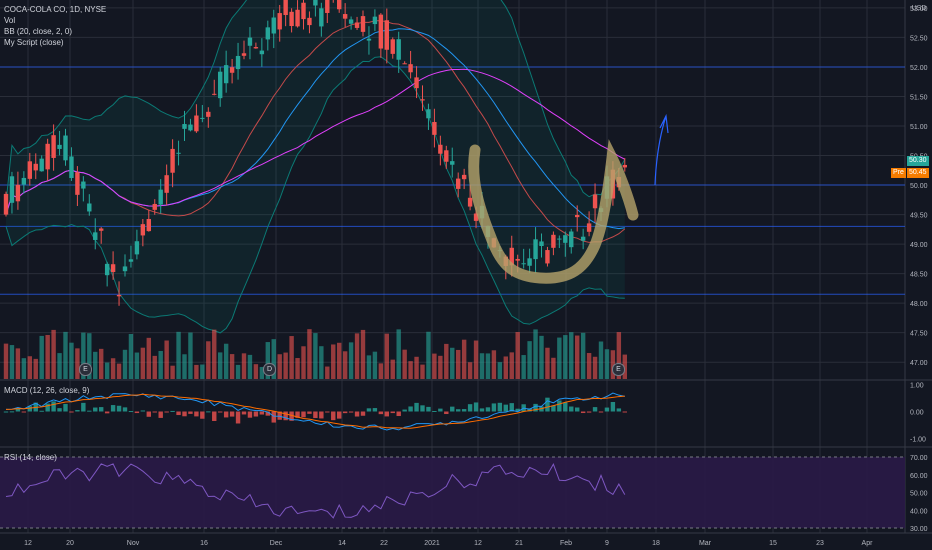  I want to click on dividend-event-marker: D, so click(269, 369).